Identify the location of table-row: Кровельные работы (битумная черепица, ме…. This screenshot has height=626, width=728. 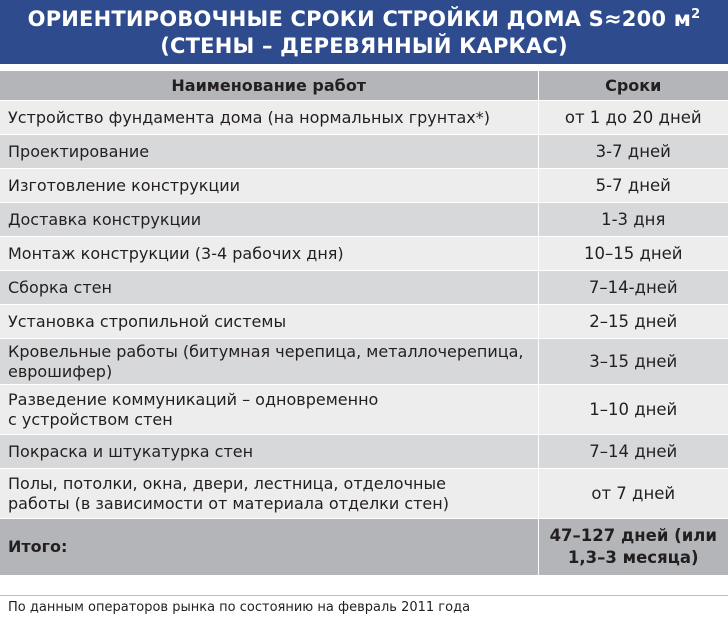
(364, 361).